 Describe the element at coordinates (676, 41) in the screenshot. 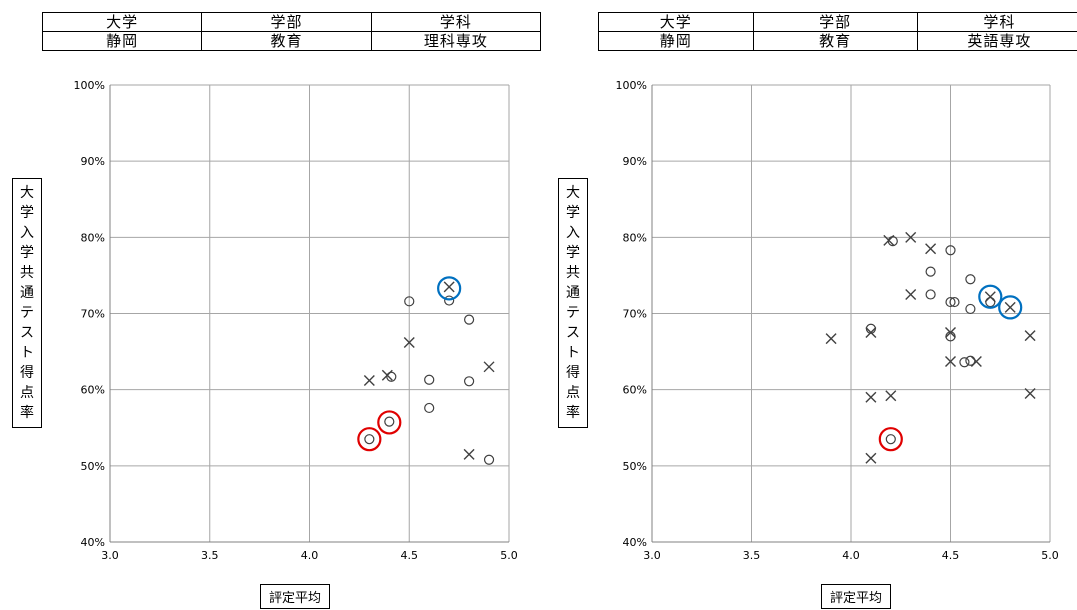

I see `header-val-university: 静岡` at that location.